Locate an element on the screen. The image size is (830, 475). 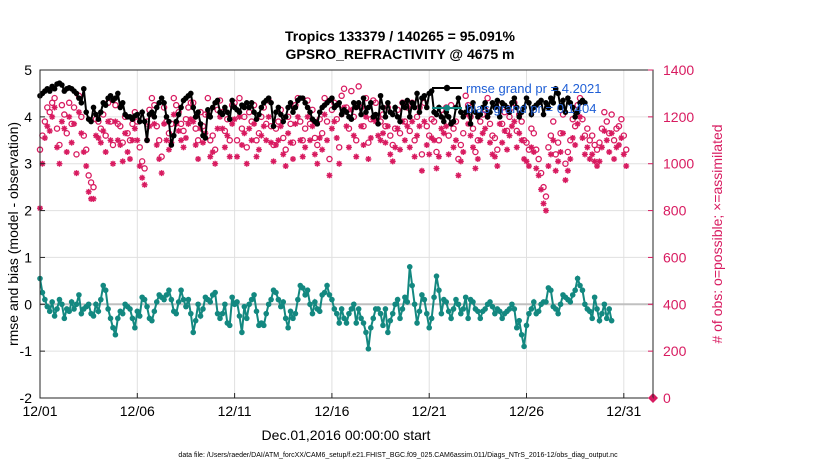
chart-title-line1: Tropics 133379 / 140265 = 95.091% is located at coordinates (400, 36).